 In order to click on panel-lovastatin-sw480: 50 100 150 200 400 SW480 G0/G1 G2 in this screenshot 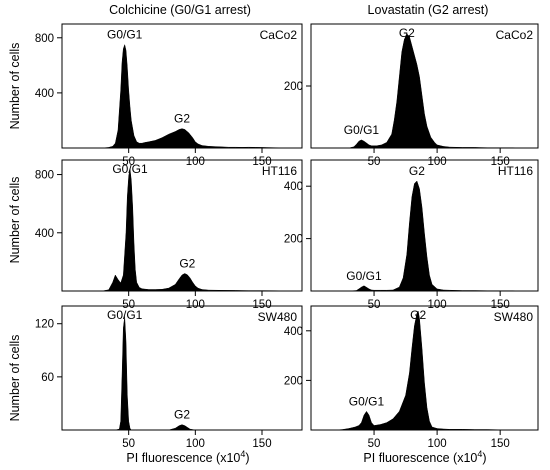, I will do `click(411, 377)`.